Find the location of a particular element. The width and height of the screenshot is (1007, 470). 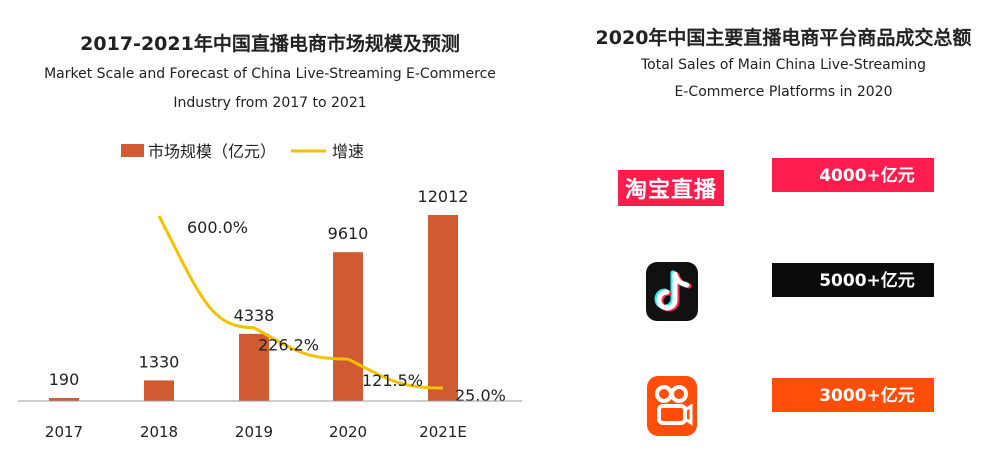

platforms-subtitle-line1: Total Sales of Main China Live-Streaming is located at coordinates (783, 65).